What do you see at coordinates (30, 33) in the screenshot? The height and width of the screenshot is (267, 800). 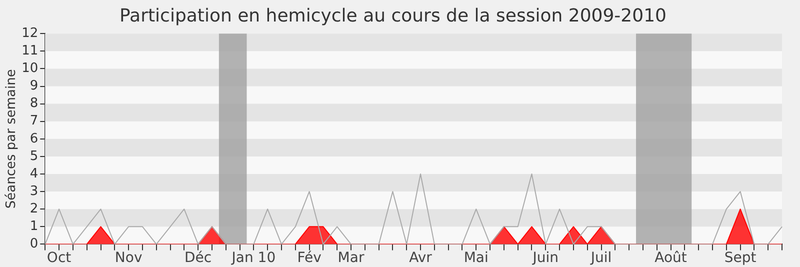 I see `y-tick-label: 12` at bounding box center [30, 33].